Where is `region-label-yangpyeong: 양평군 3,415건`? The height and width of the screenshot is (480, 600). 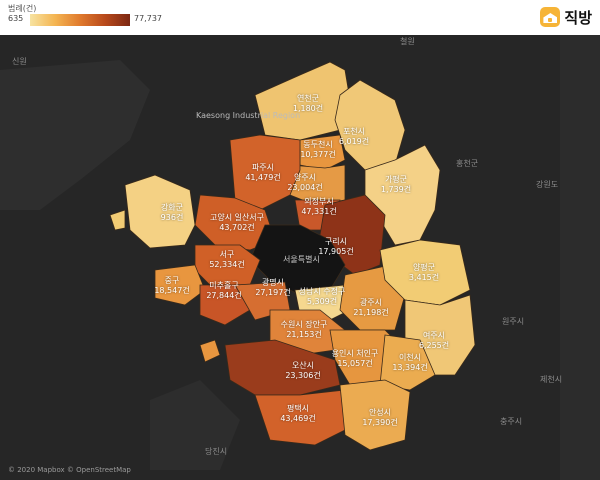 region-label-yangpyeong: 양평군 3,415건 is located at coordinates (424, 273).